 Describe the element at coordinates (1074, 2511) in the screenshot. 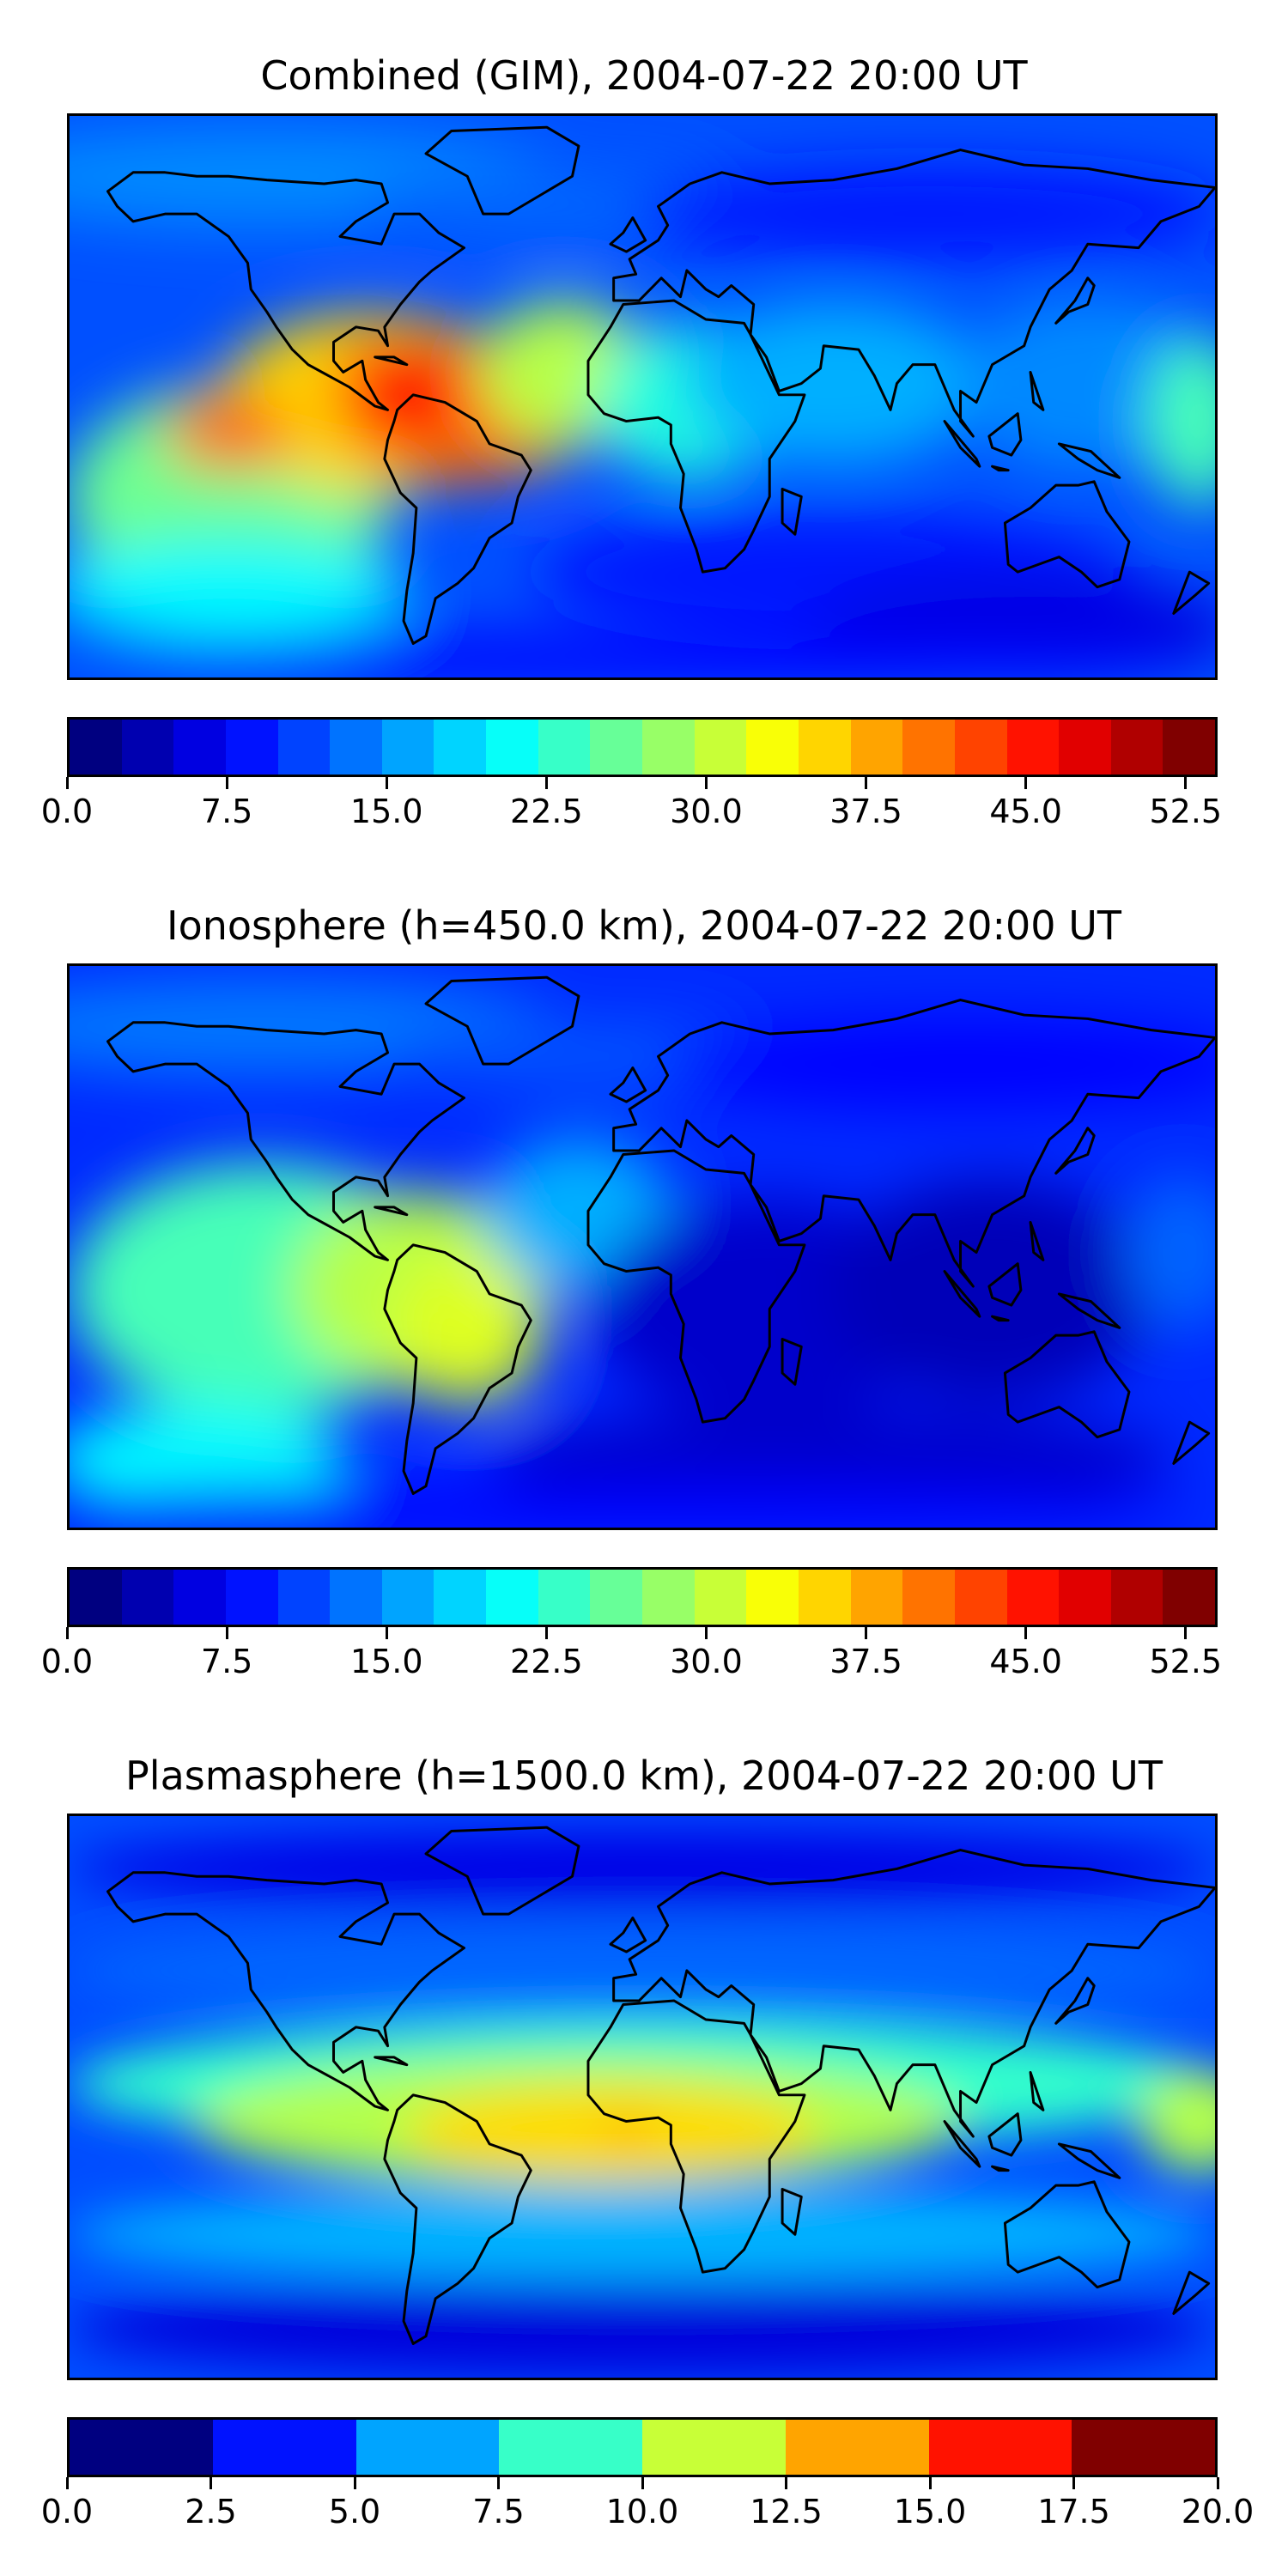

I see `tick-label: 17.5` at that location.